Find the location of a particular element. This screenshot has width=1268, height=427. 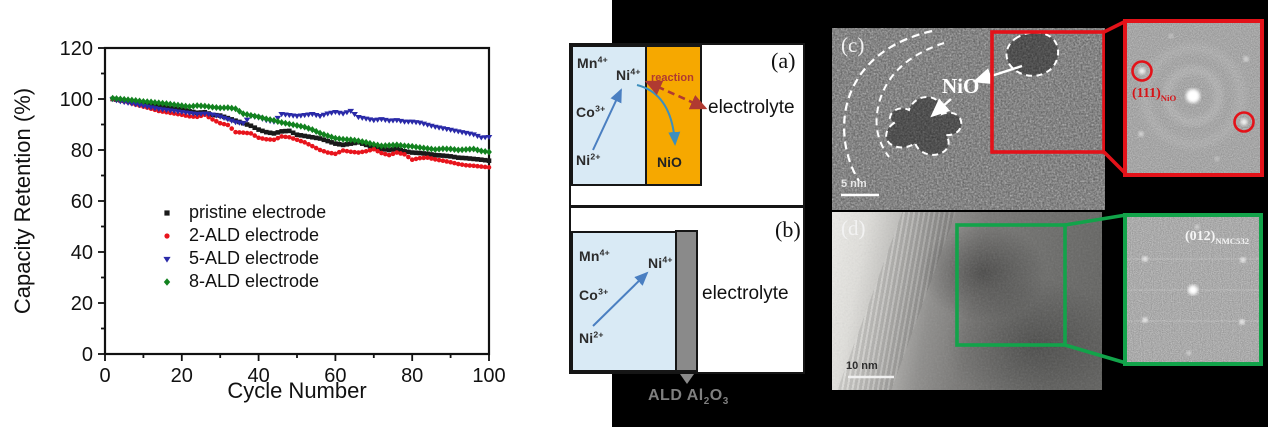

legend-label: 8-ALD electrode is located at coordinates (254, 281).